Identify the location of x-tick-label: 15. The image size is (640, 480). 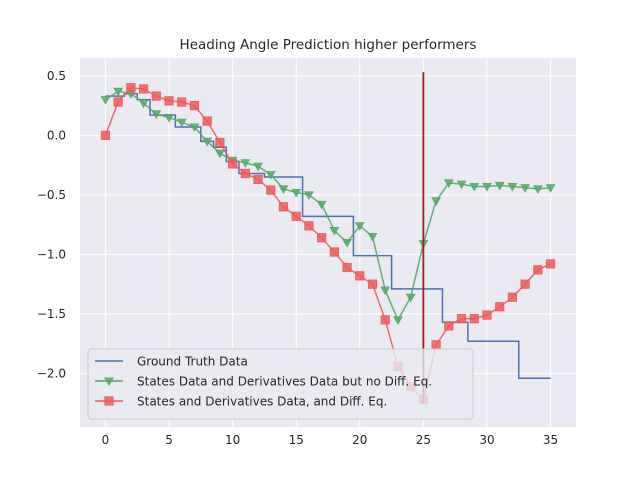
(296, 440).